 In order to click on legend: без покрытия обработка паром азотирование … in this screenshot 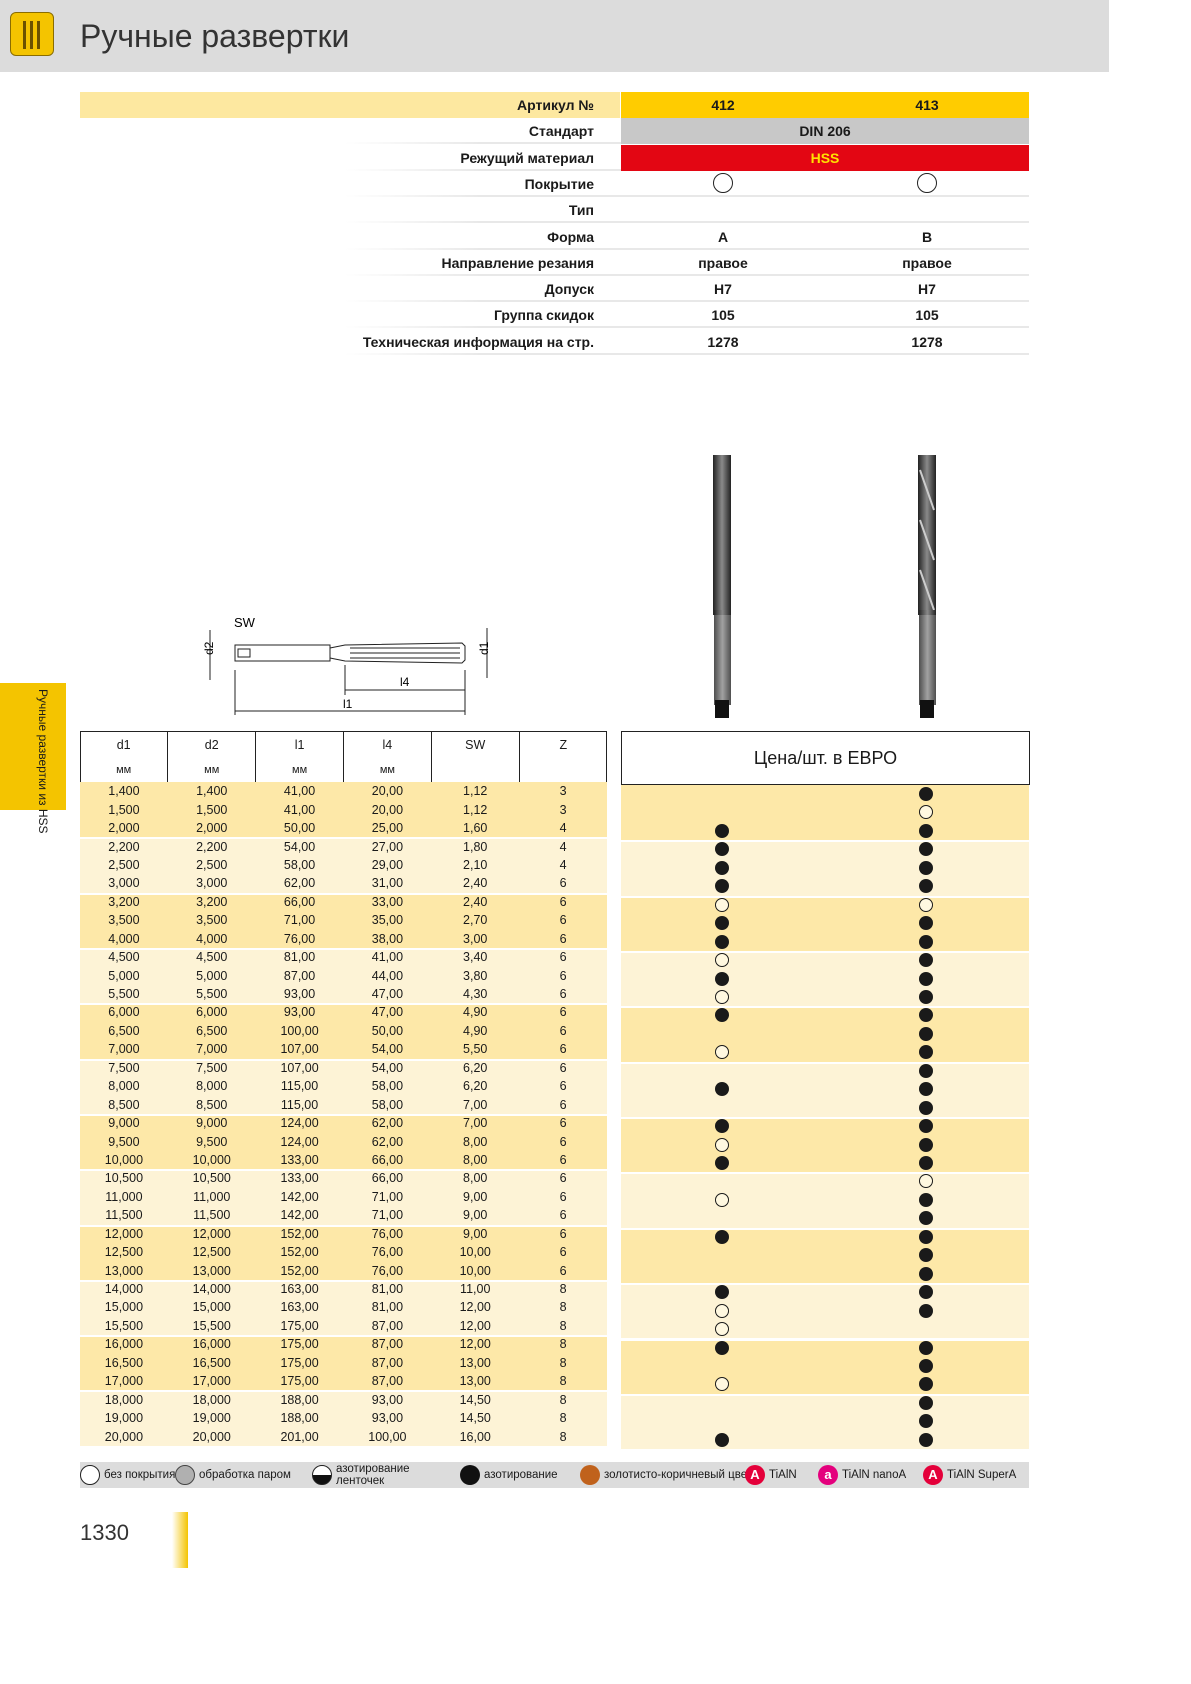, I will do `click(554, 1475)`.